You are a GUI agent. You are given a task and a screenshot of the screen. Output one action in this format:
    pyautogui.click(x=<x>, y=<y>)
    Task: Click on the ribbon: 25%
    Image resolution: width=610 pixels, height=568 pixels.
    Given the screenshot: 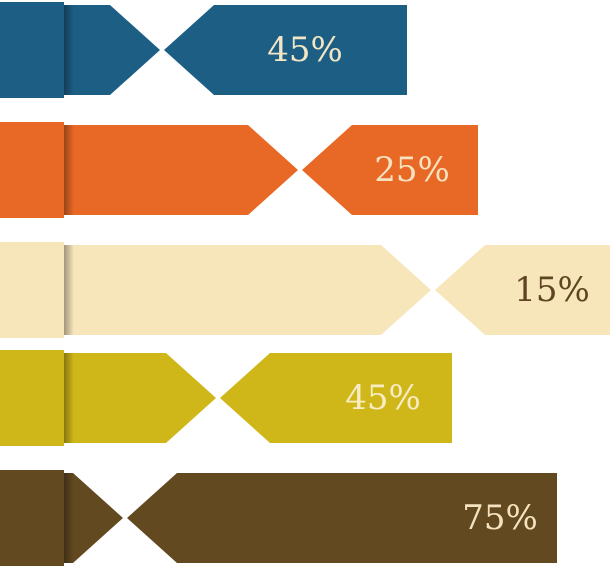 What is the action you would take?
    pyautogui.click(x=239, y=170)
    